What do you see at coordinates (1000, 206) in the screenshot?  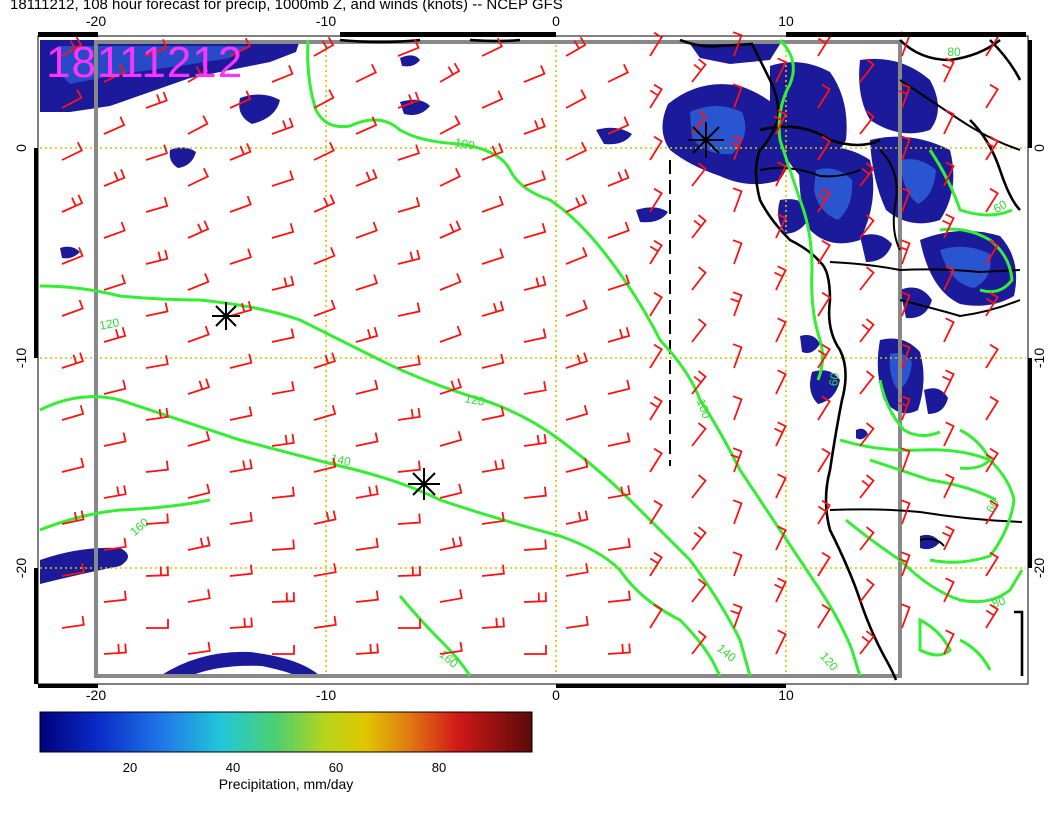 I see `contour-label: 60` at bounding box center [1000, 206].